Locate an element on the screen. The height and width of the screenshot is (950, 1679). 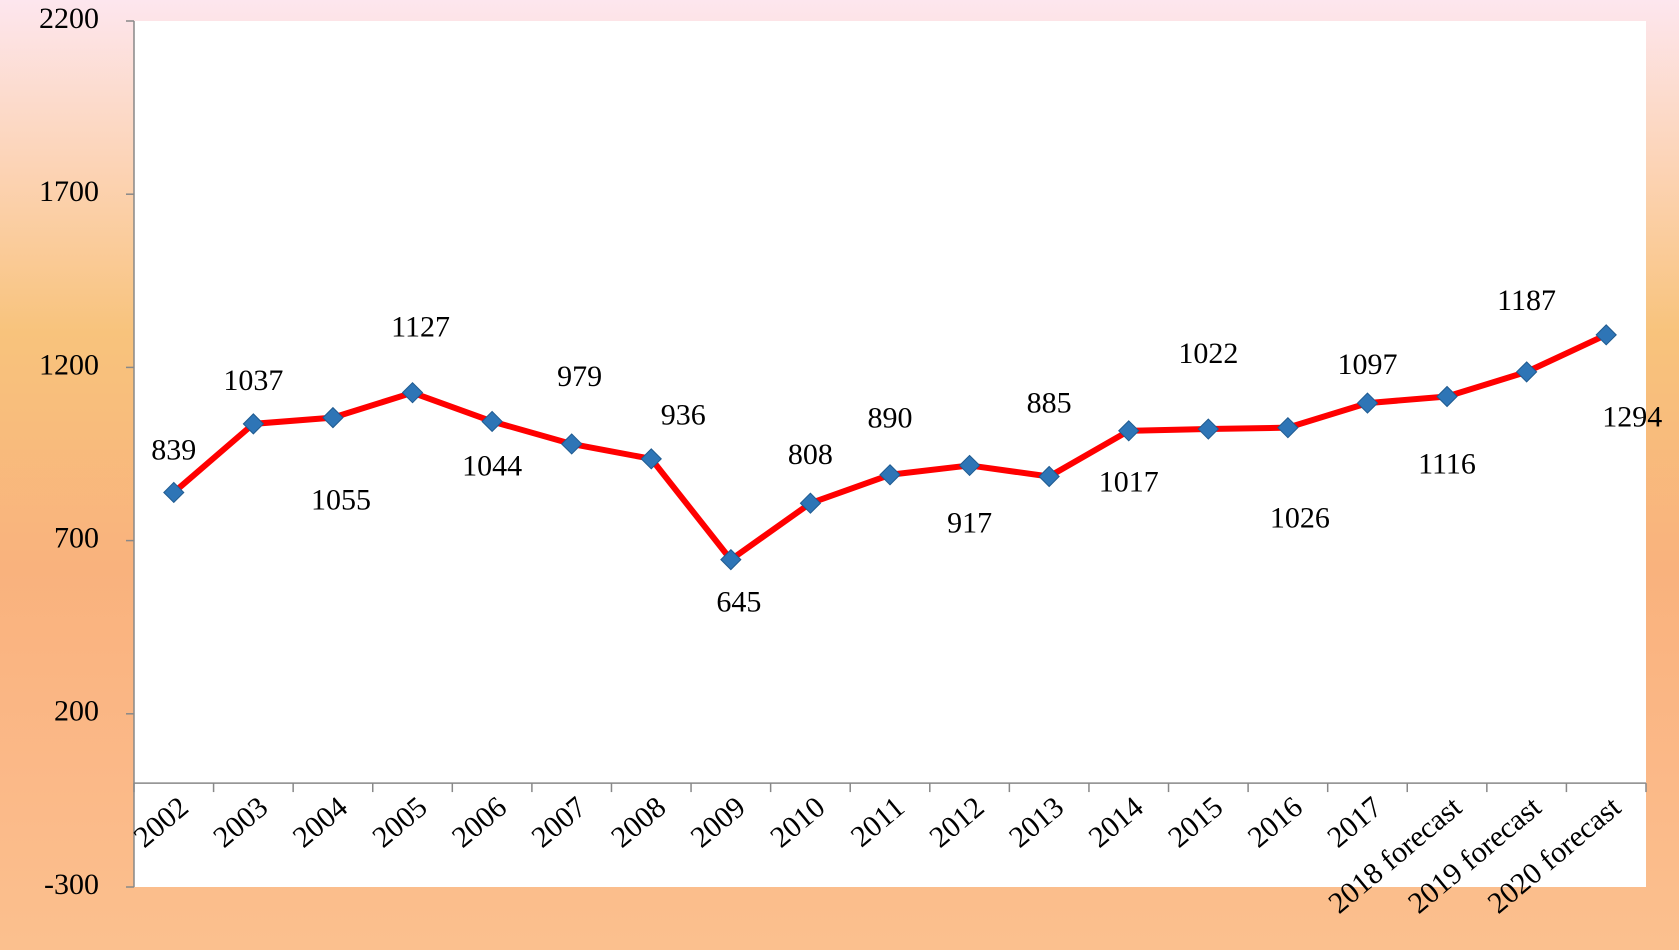
data-label: 1037 is located at coordinates (253, 380).